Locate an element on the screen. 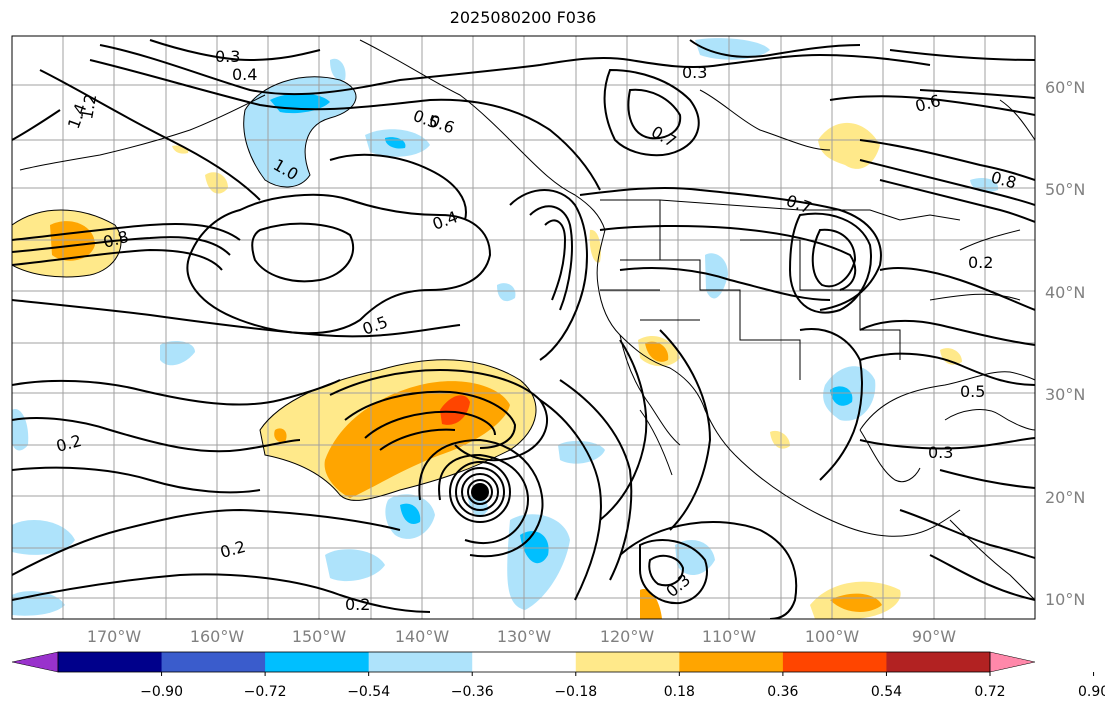 The height and width of the screenshot is (712, 1105). latitude-labels: 60°N 50°N 40°N 30°N 20°N 10°N is located at coordinates (1065, 343).